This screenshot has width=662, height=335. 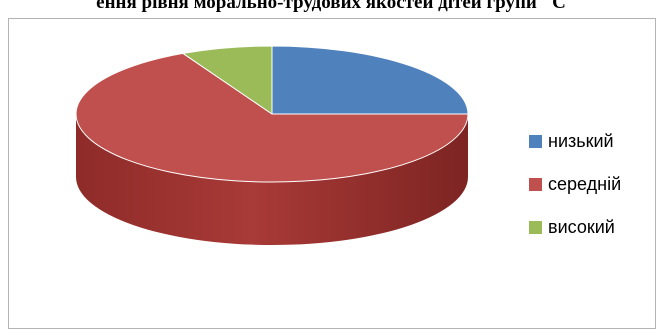 What do you see at coordinates (581, 227) in the screenshot?
I see `legend-label-high: високий` at bounding box center [581, 227].